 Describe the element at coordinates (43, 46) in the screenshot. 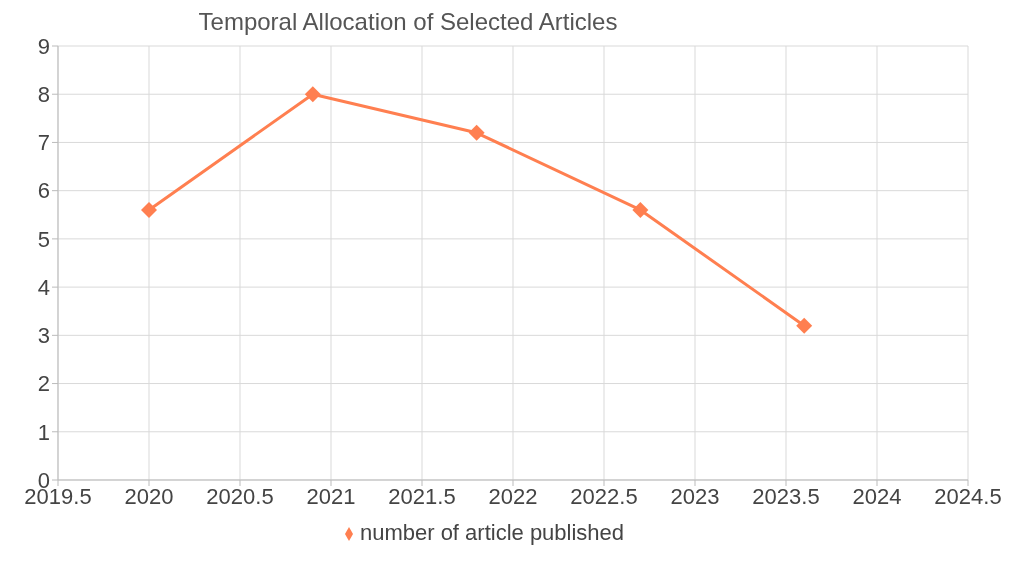

I see `y-tick-label: 9` at that location.